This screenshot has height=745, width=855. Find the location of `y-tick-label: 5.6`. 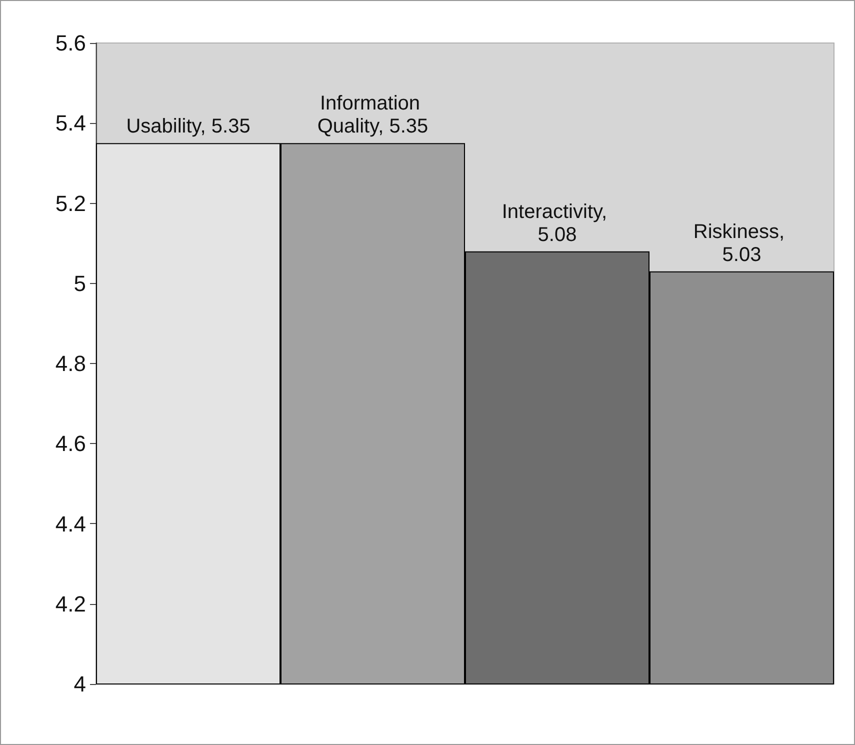

y-tick-label: 5.6 is located at coordinates (70, 43).